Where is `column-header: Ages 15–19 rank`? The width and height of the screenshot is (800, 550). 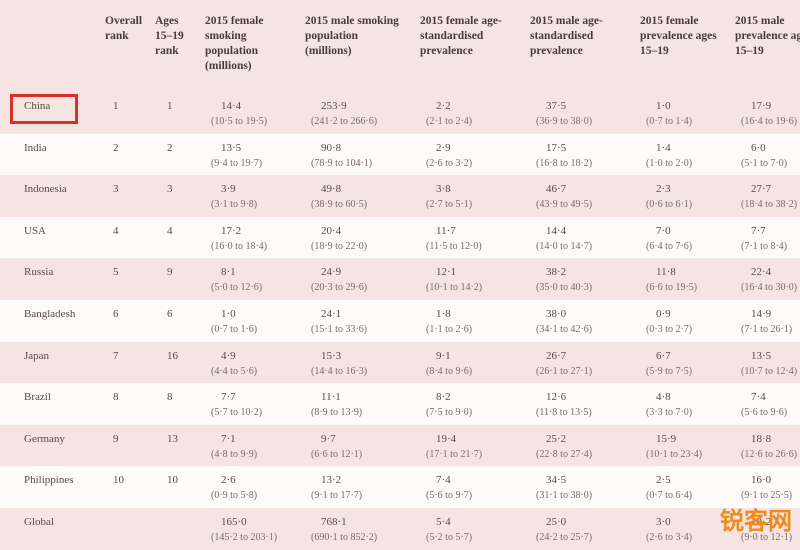 column-header: Ages 15–19 rank is located at coordinates (169, 36).